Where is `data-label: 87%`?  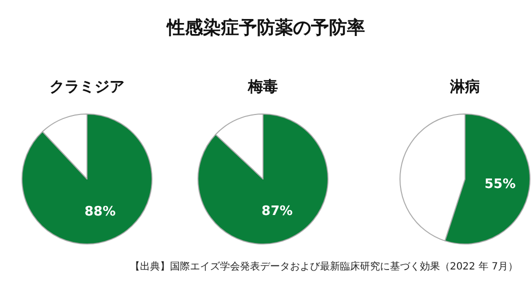
data-label: 87% is located at coordinates (277, 212).